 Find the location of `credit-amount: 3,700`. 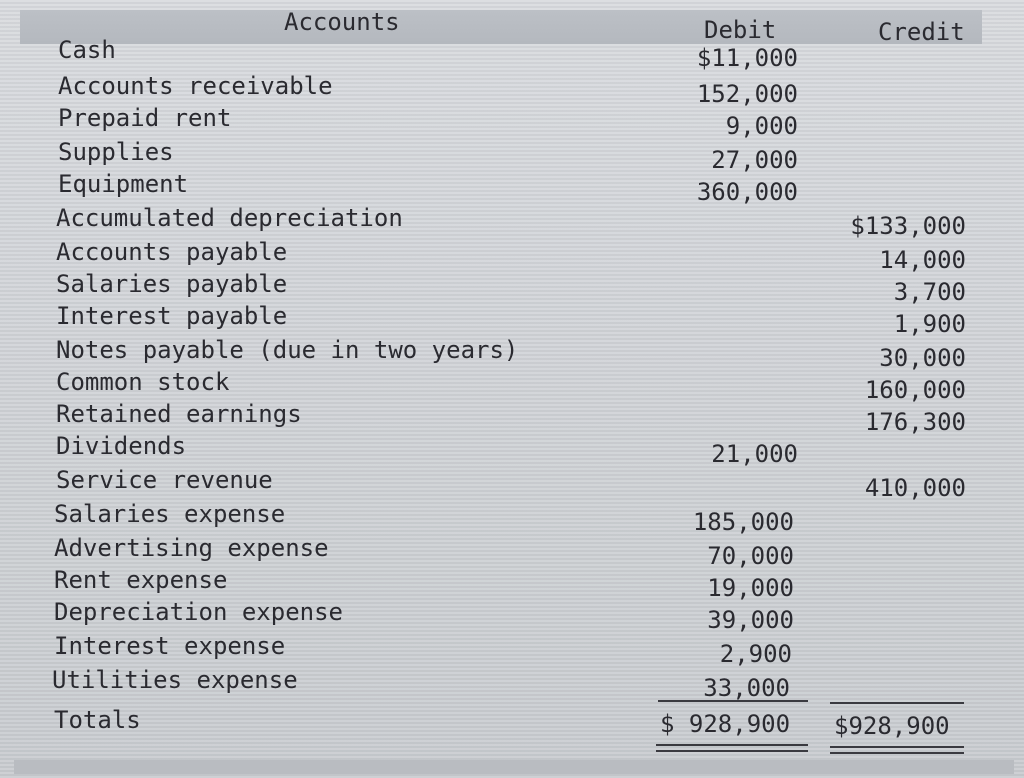

credit-amount: 3,700 is located at coordinates (929, 292).